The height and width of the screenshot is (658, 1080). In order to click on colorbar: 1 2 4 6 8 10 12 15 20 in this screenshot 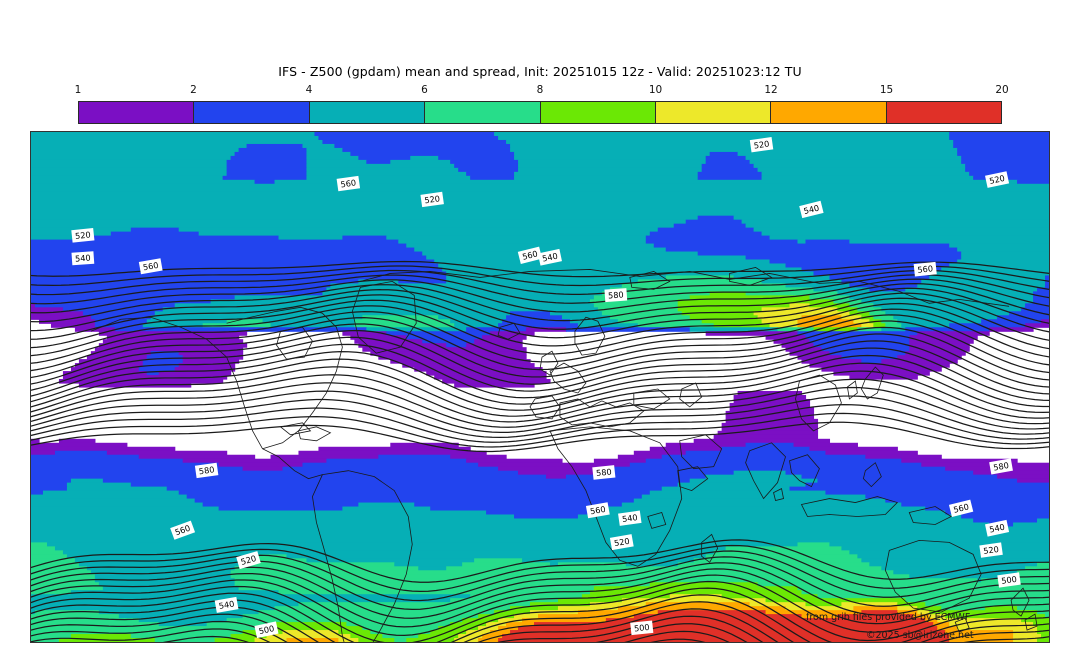, I will do `click(542, 104)`.